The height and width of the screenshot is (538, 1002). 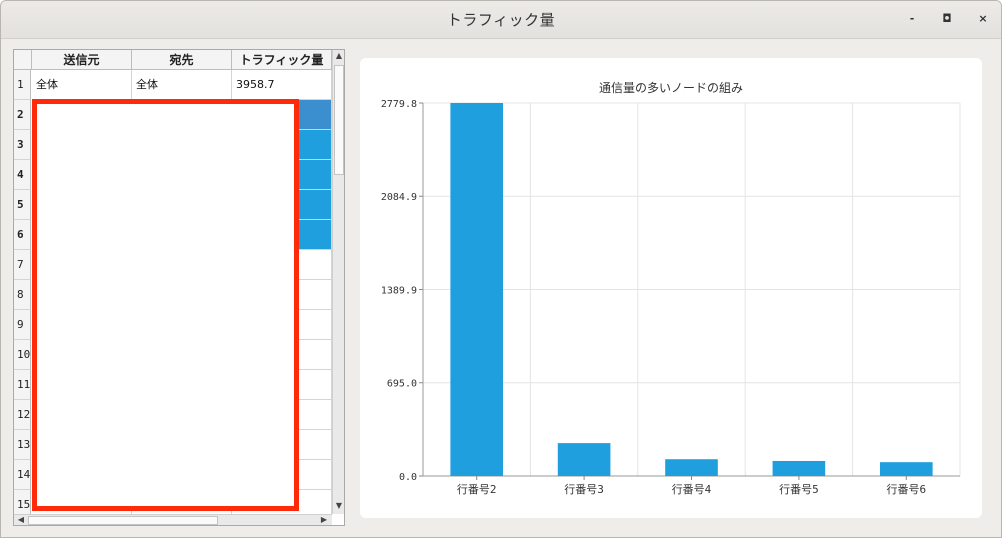 I want to click on y-tick-label: 2779.8, so click(x=399, y=104).